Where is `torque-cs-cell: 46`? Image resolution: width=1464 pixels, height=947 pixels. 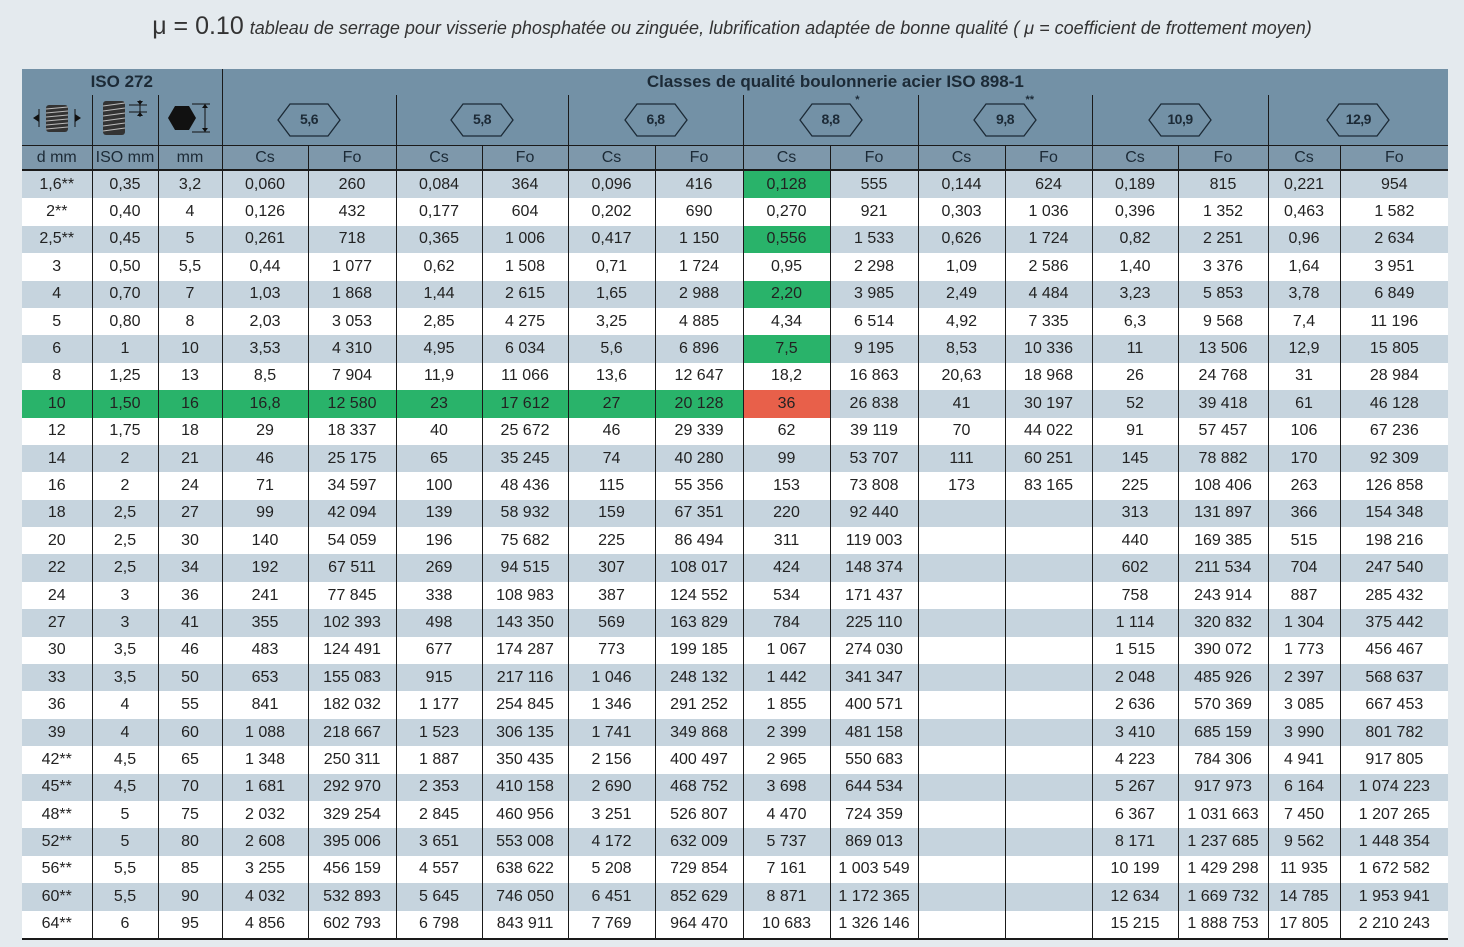
torque-cs-cell: 46 is located at coordinates (265, 458).